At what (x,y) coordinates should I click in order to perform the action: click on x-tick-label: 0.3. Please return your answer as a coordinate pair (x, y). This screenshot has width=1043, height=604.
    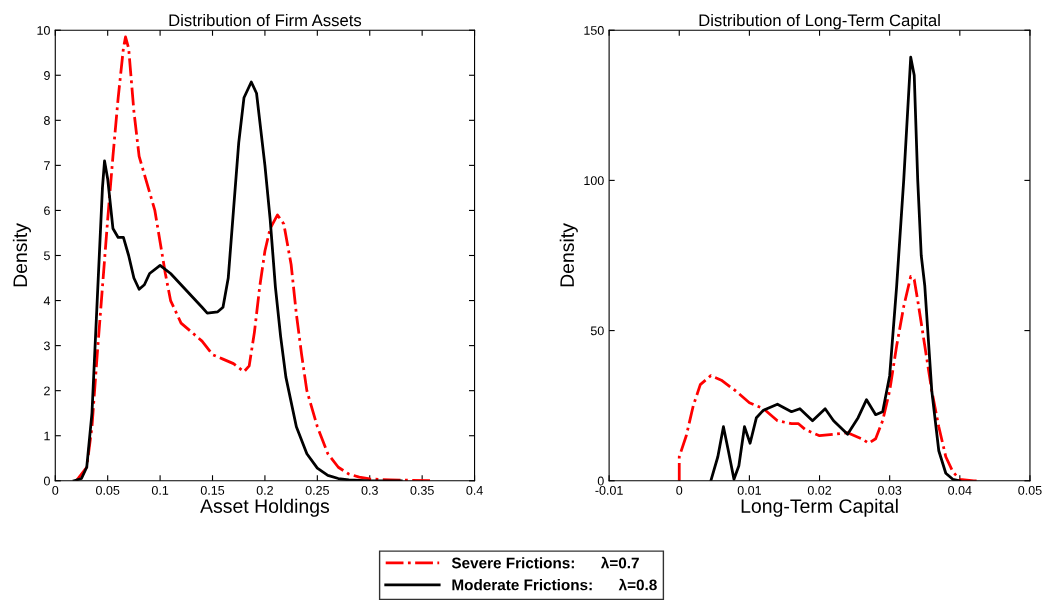
    Looking at the image, I should click on (369, 490).